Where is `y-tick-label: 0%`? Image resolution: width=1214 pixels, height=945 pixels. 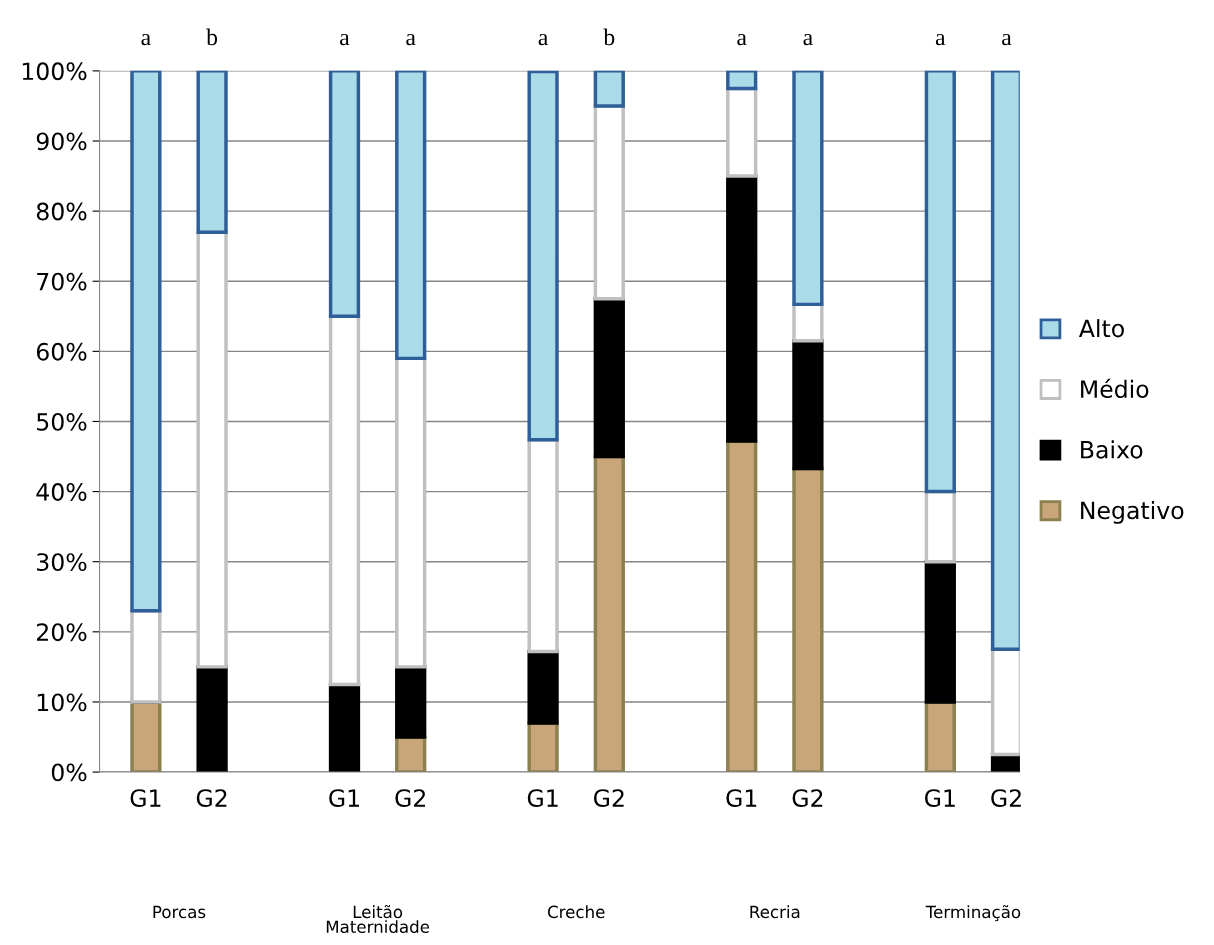 y-tick-label: 0% is located at coordinates (69, 772).